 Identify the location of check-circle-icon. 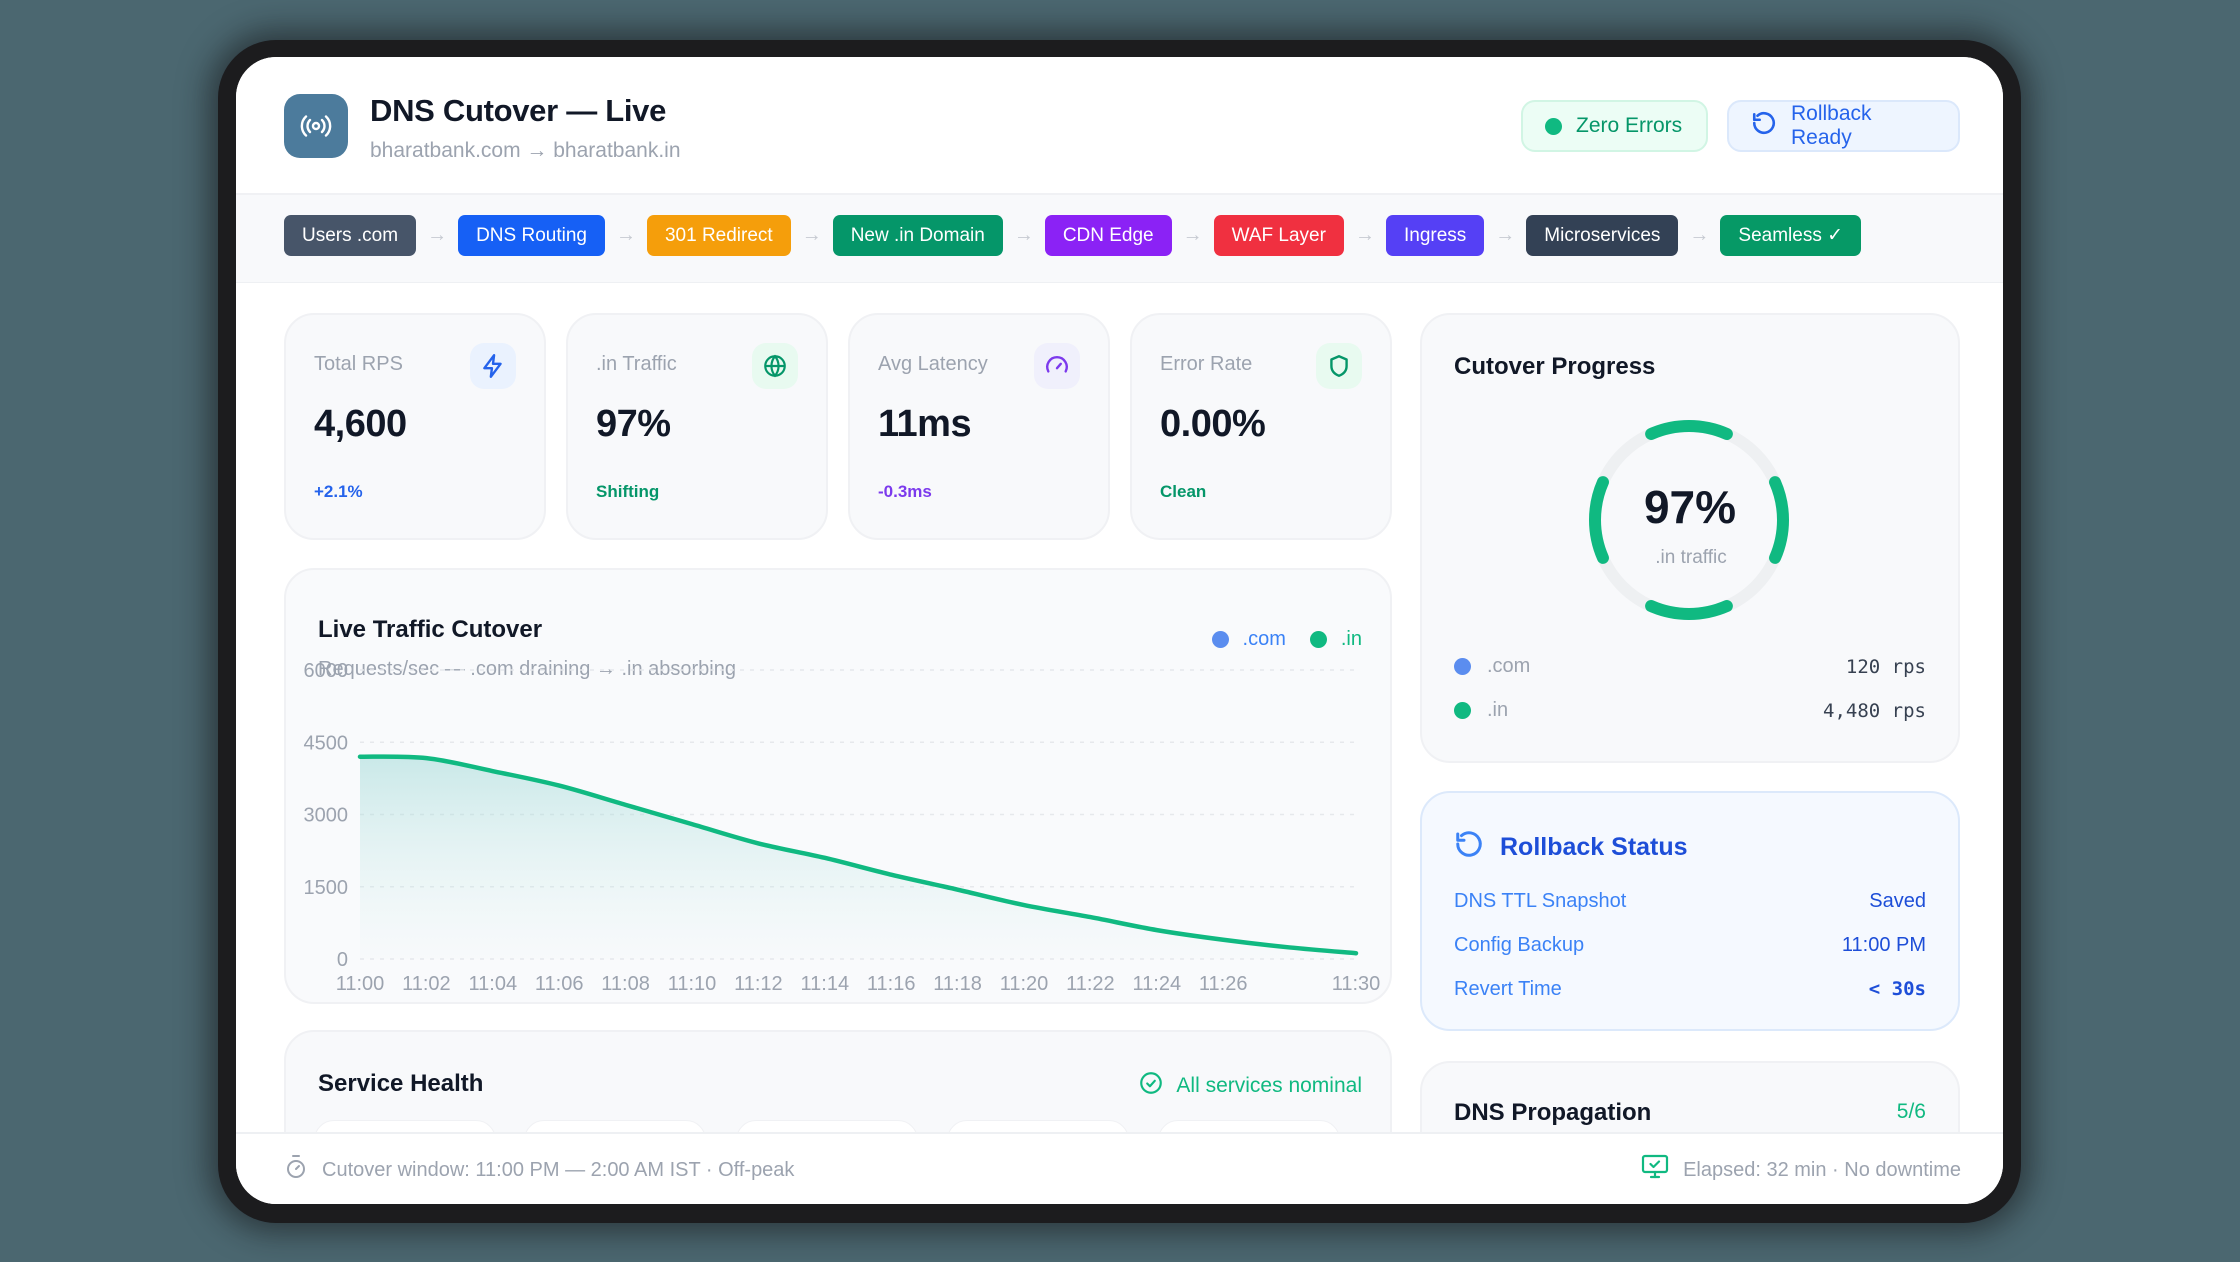
(1151, 1086).